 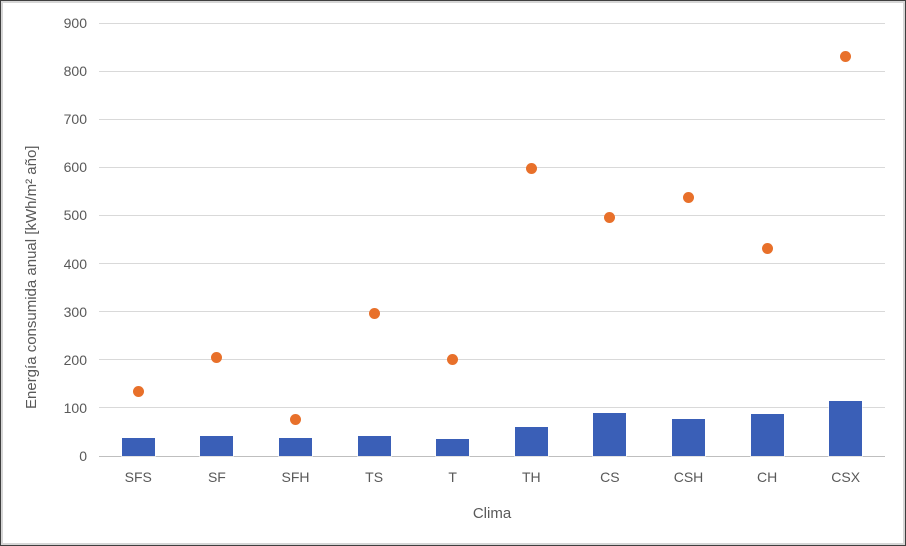 What do you see at coordinates (374, 314) in the screenshot?
I see `point-TS` at bounding box center [374, 314].